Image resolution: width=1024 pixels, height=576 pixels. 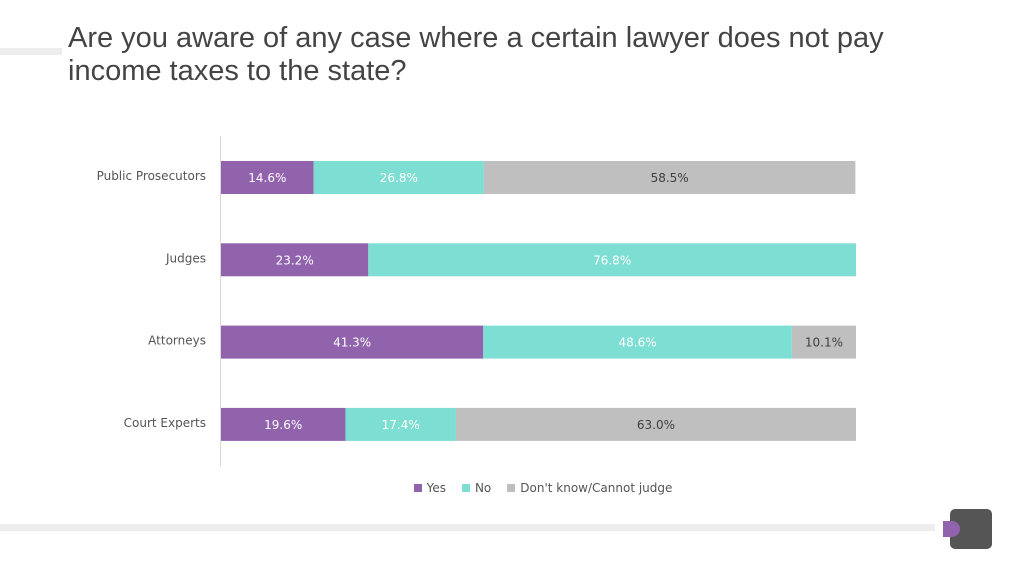 What do you see at coordinates (467, 527) in the screenshot?
I see `bottom-accent-bar` at bounding box center [467, 527].